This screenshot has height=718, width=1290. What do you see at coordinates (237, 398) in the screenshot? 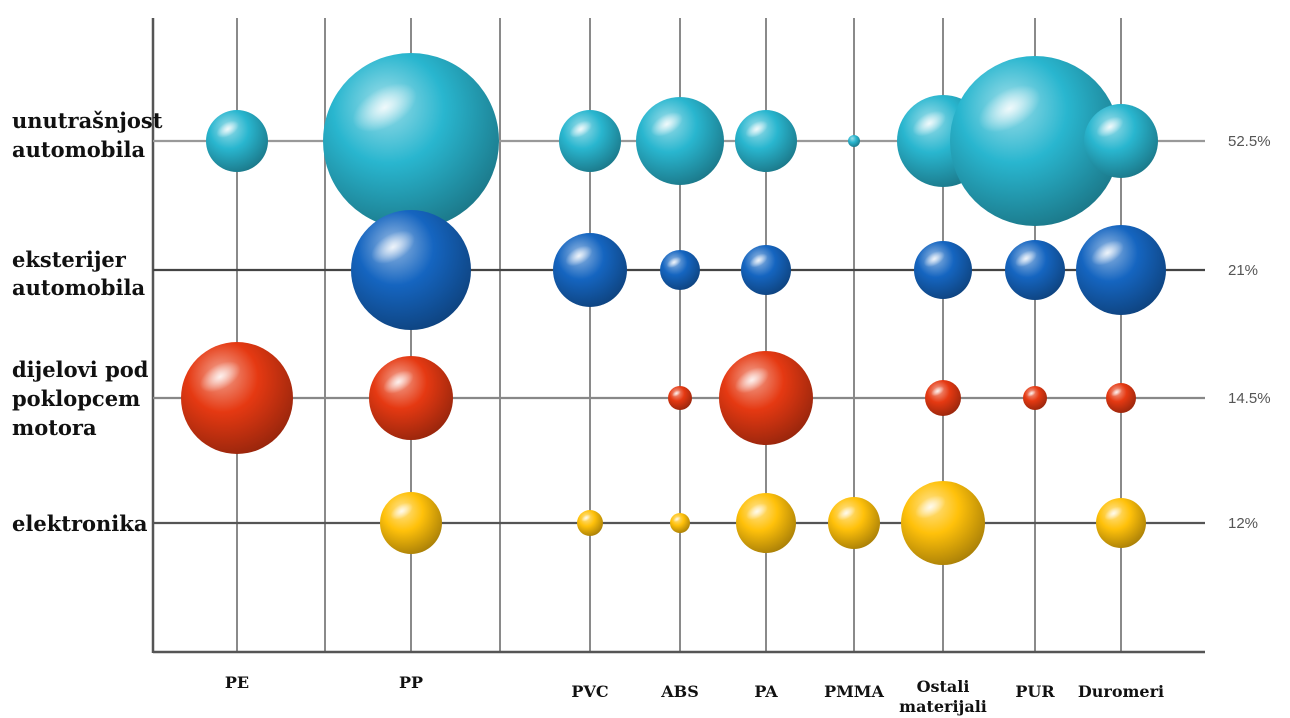
I see `bubble-underhood-pe` at bounding box center [237, 398].